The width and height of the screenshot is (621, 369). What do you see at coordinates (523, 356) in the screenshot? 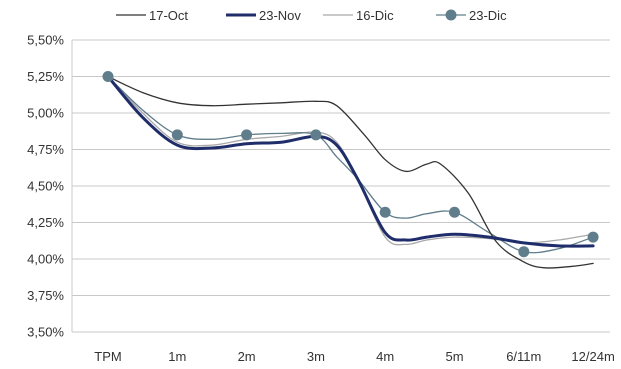
I see `x-tick-label: 6/11m` at bounding box center [523, 356].